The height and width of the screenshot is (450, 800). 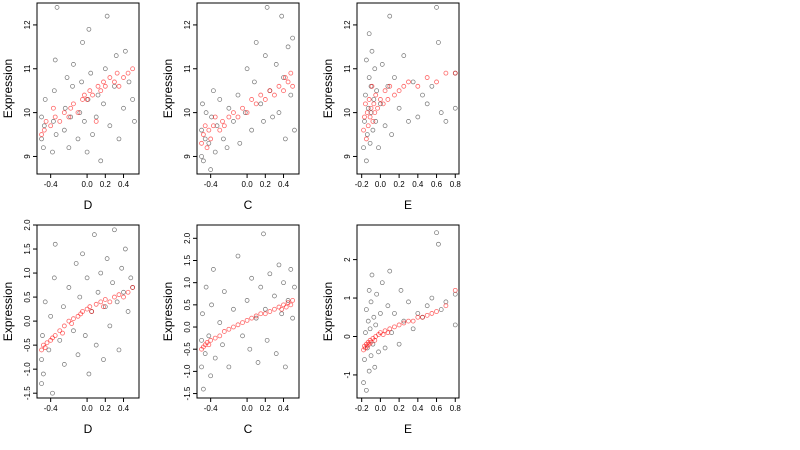 I want to click on y-tick-label: 1, so click(x=347, y=297).